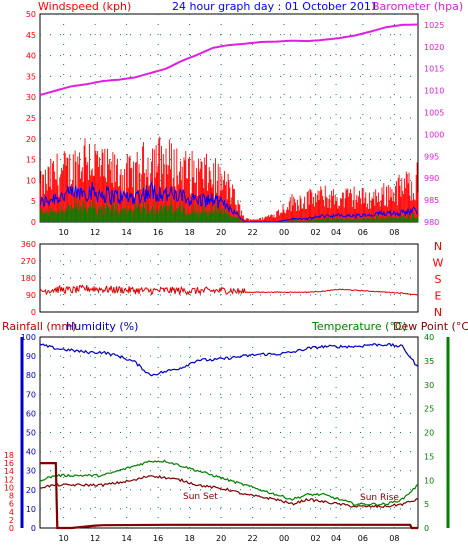  What do you see at coordinates (359, 326) in the screenshot?
I see `temperature-axis-label: Temperature (°C)` at bounding box center [359, 326].